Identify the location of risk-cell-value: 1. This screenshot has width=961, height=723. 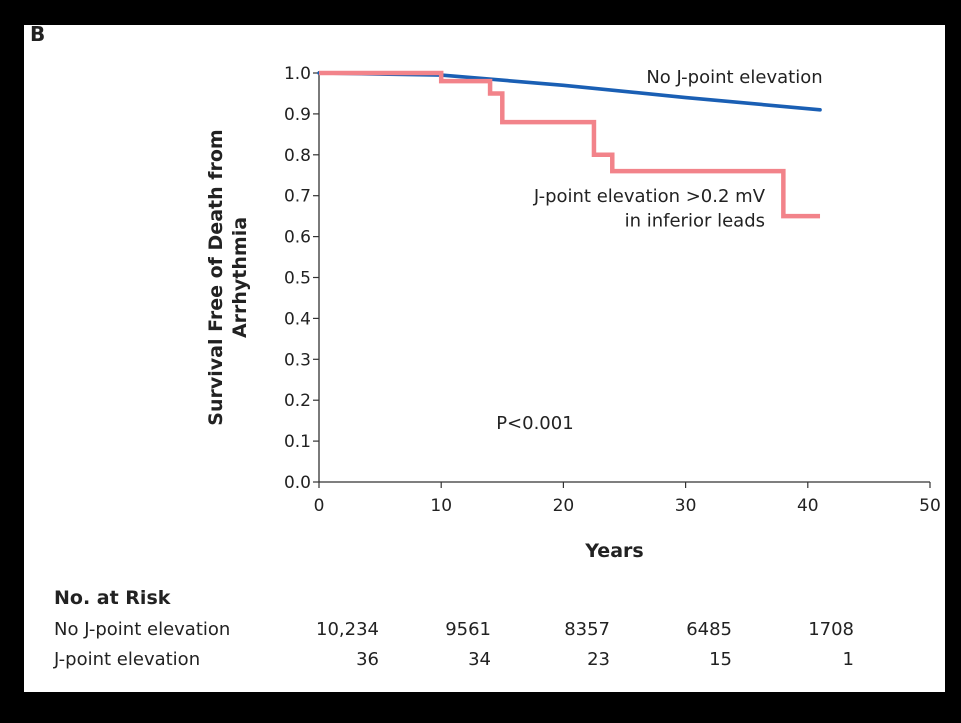
(848, 659).